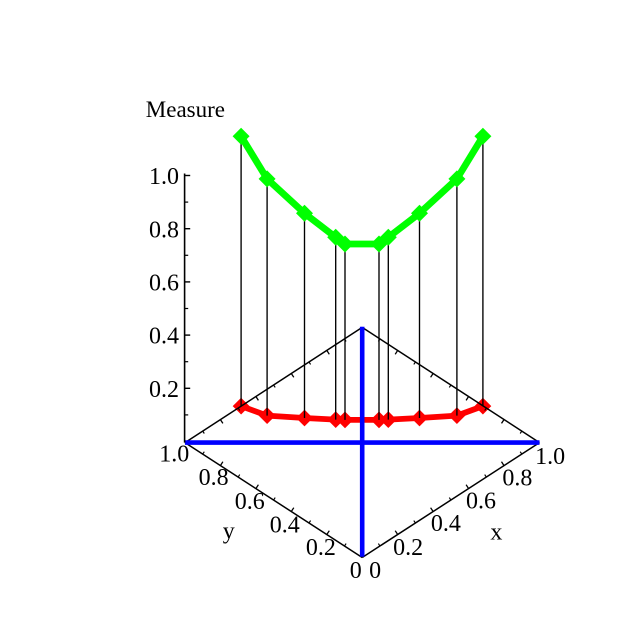 The width and height of the screenshot is (640, 640). What do you see at coordinates (185, 109) in the screenshot?
I see `svg-text: Measure` at bounding box center [185, 109].